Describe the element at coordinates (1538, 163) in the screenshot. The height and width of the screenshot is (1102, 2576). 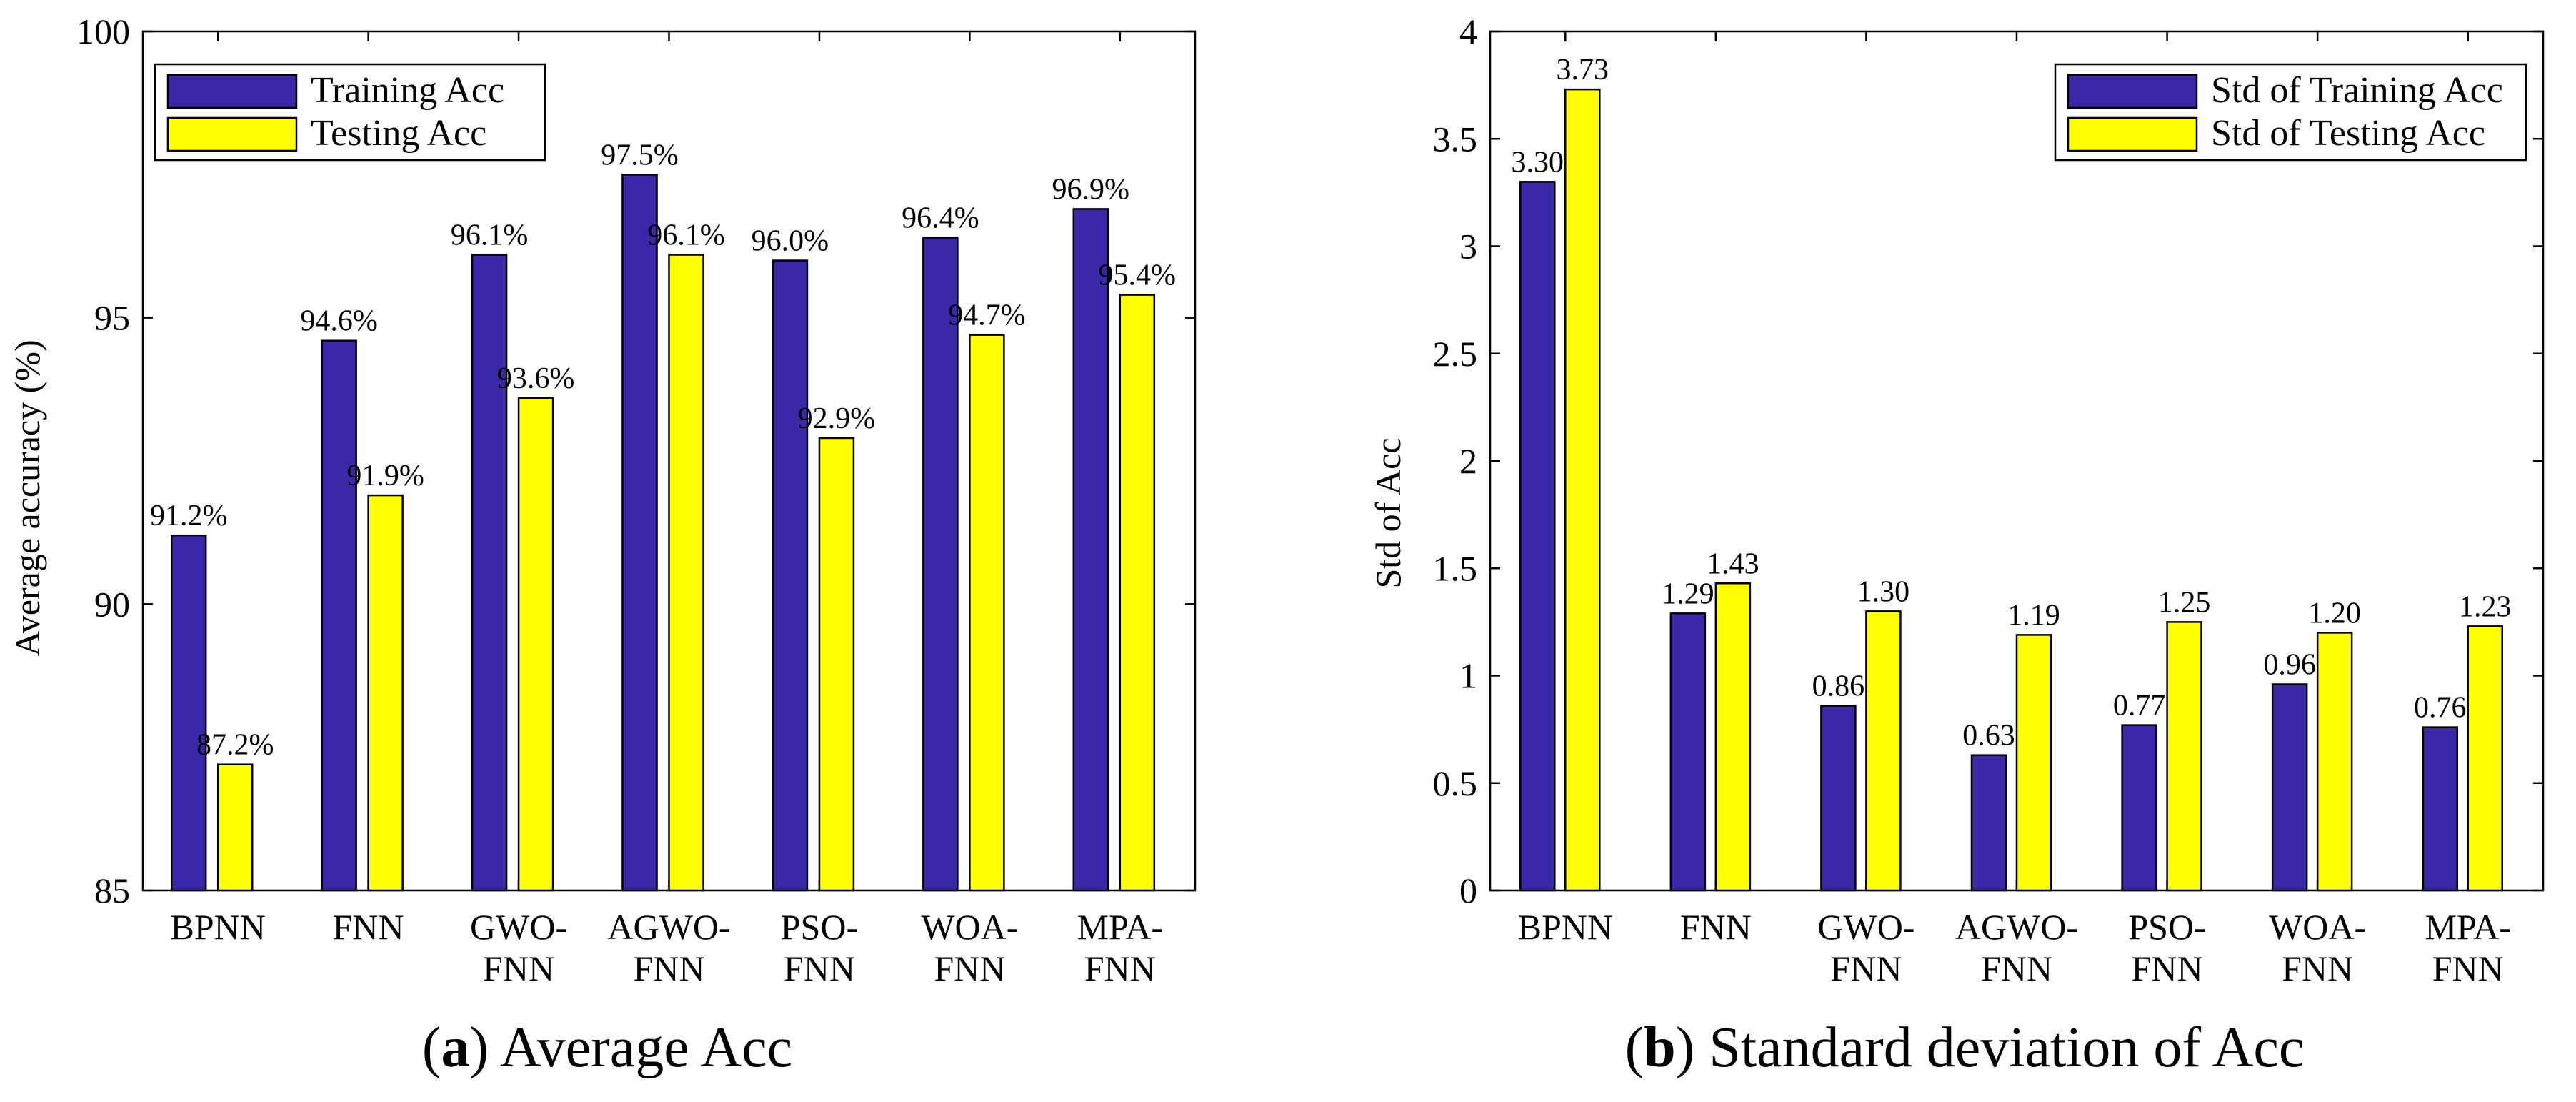
I see `chart-b-data-label-training: 3.30` at that location.